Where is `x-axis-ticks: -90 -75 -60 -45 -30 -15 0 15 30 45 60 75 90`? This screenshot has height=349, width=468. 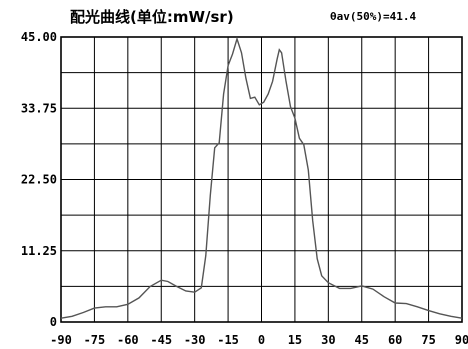
x-axis-ticks: -90 -75 -60 -45 -30 -15 0 15 30 45 60 75 90 is located at coordinates (259, 340).